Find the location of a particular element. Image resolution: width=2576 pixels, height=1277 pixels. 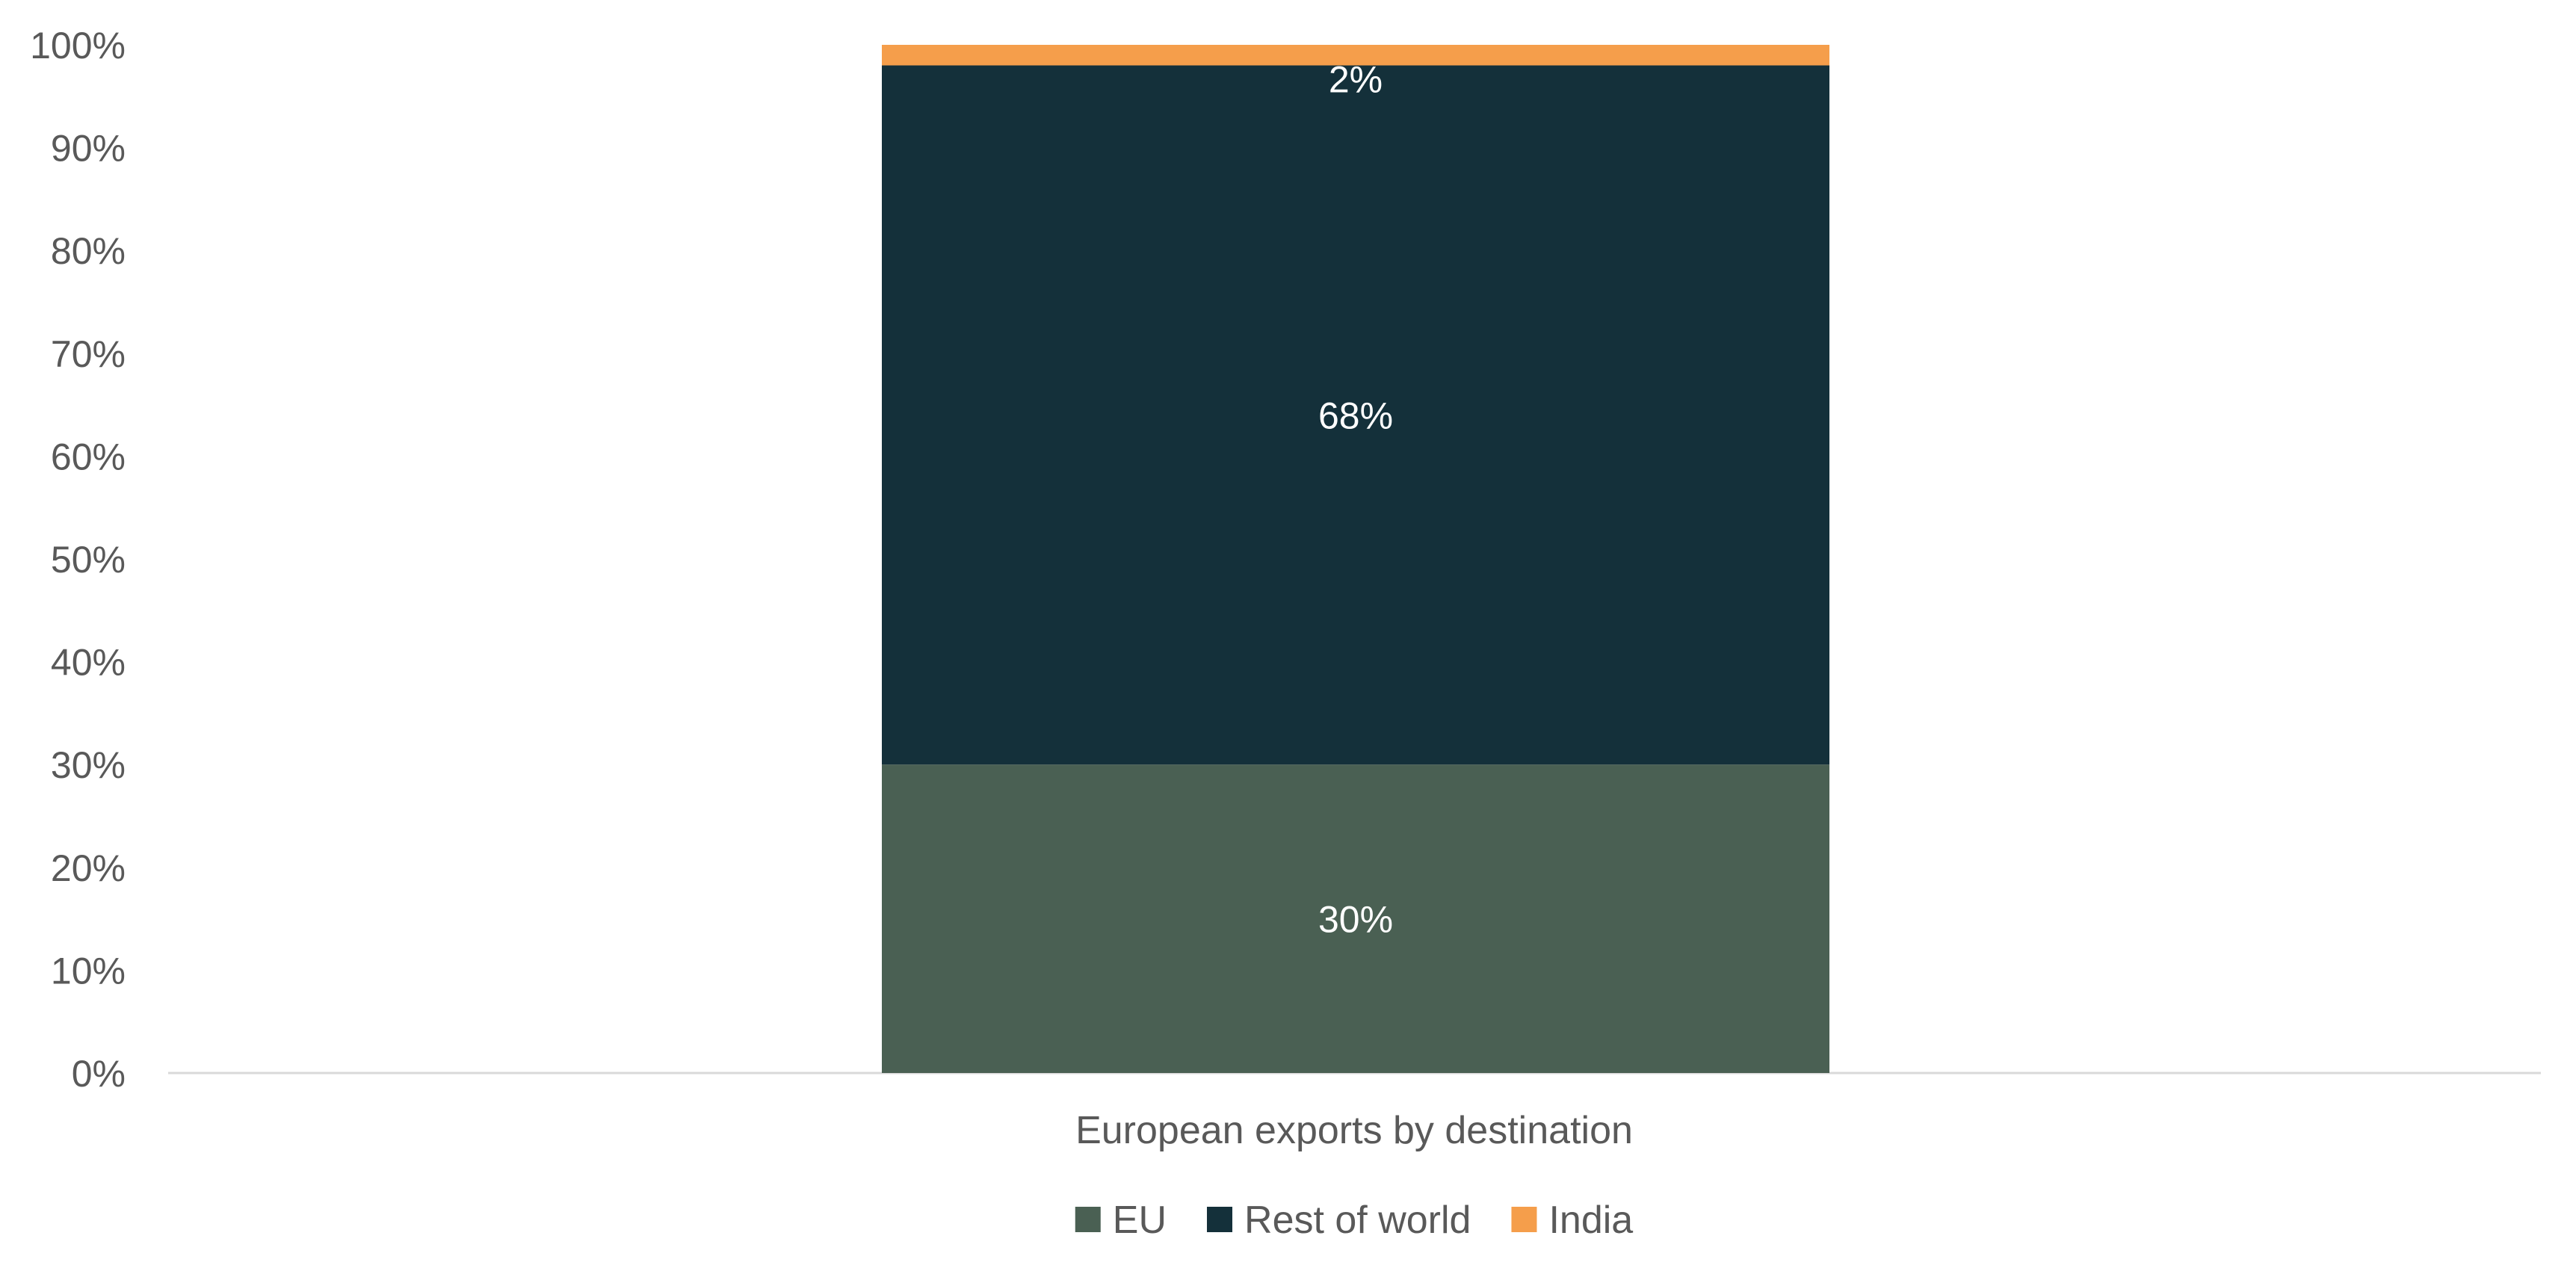

data-label-india: 2% is located at coordinates (1356, 80).